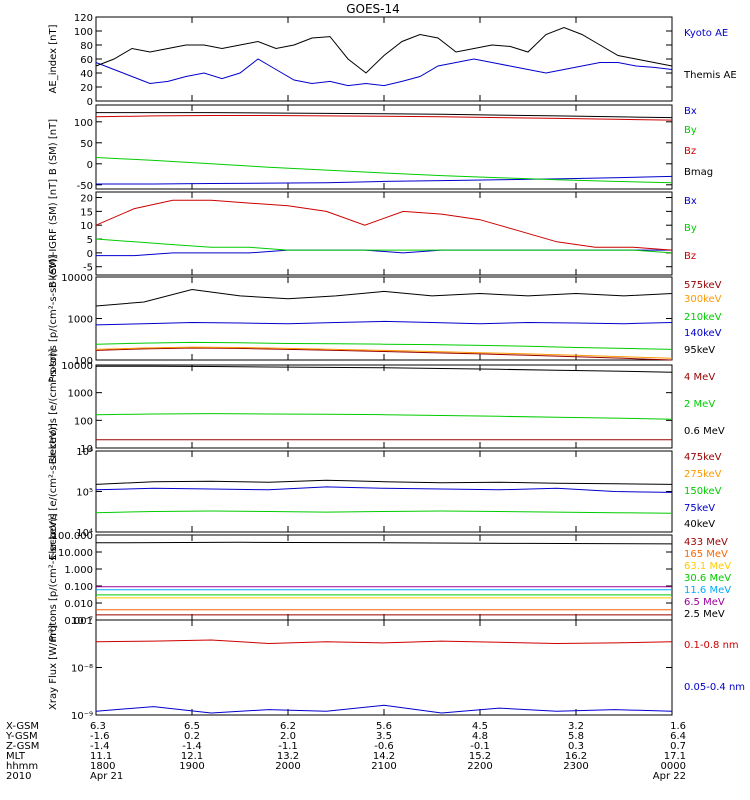 This screenshot has height=800, width=750. Describe the element at coordinates (706, 554) in the screenshot. I see `legend-entry: 165 MeV` at that location.